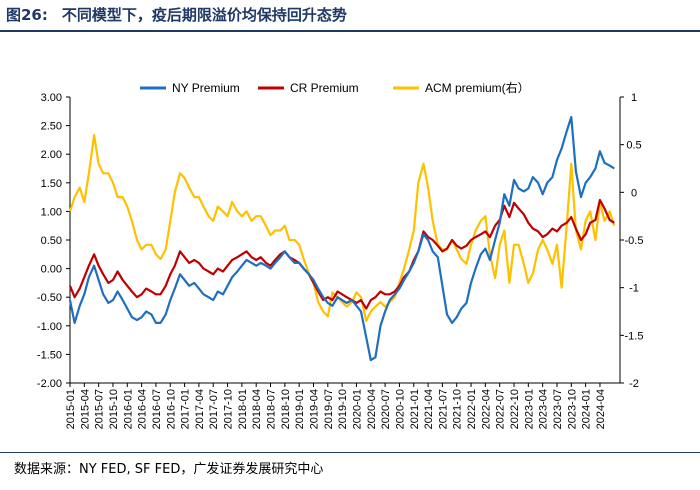 This screenshot has width=700, height=490. Describe the element at coordinates (186, 409) in the screenshot. I see `x-tick-label: 2017-01` at that location.